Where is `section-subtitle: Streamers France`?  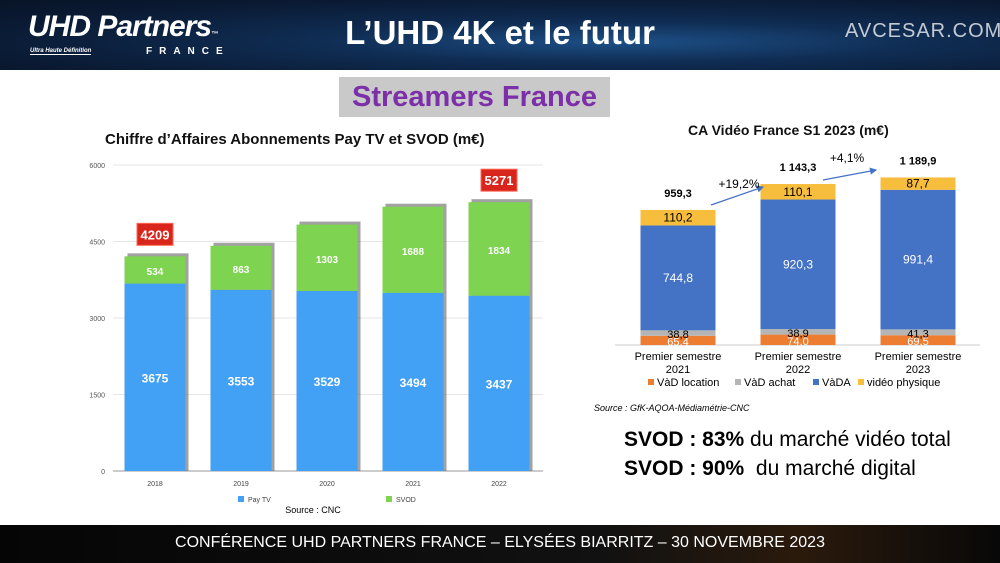
section-subtitle: Streamers France is located at coordinates (474, 97).